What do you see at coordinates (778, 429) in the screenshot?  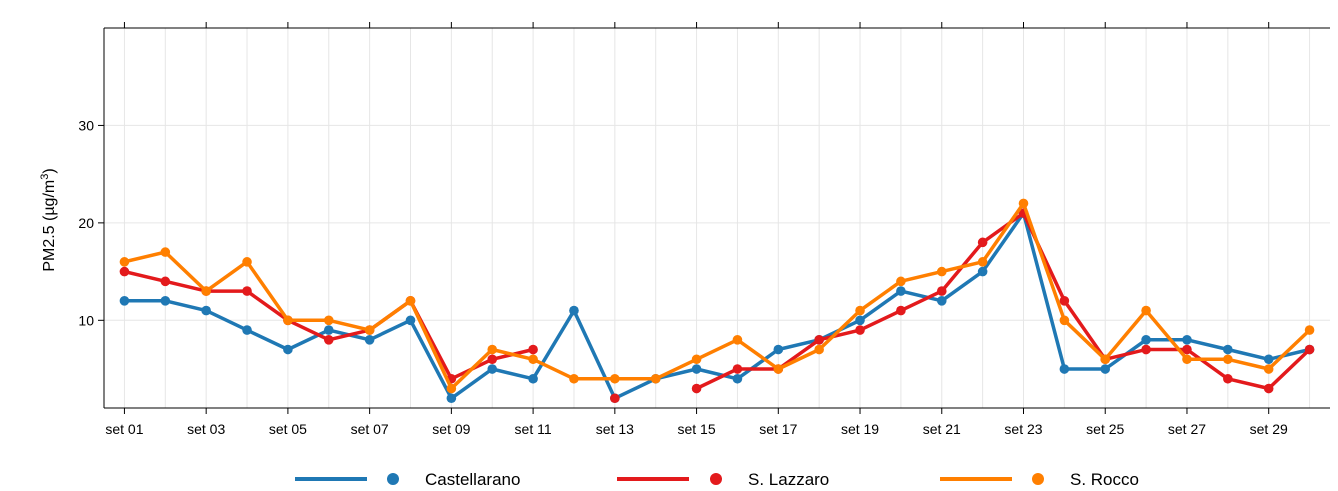 I see `x-tick-label: set 17` at bounding box center [778, 429].